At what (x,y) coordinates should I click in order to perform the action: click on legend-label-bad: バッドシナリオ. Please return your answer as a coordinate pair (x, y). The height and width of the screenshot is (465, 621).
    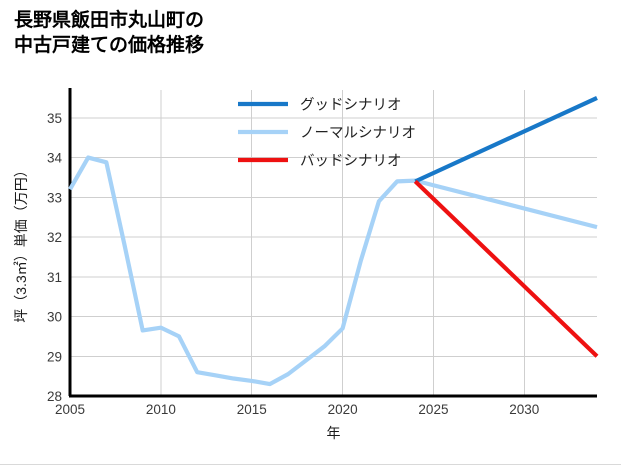
    Looking at the image, I should click on (351, 162).